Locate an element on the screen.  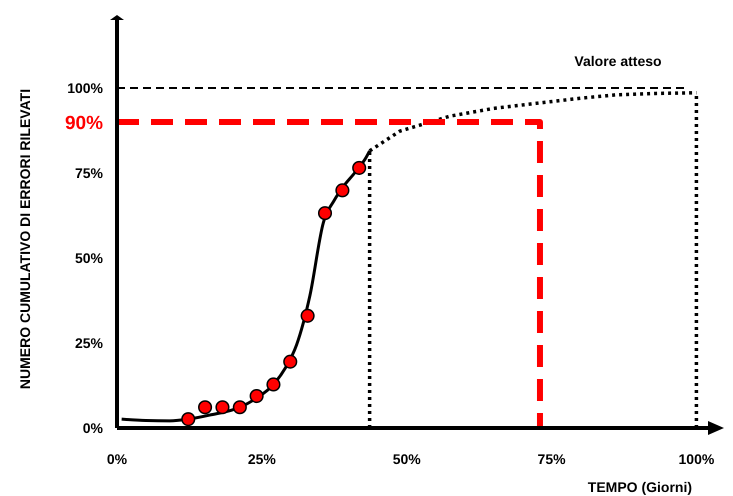
x-tick-label: 25% is located at coordinates (262, 459).